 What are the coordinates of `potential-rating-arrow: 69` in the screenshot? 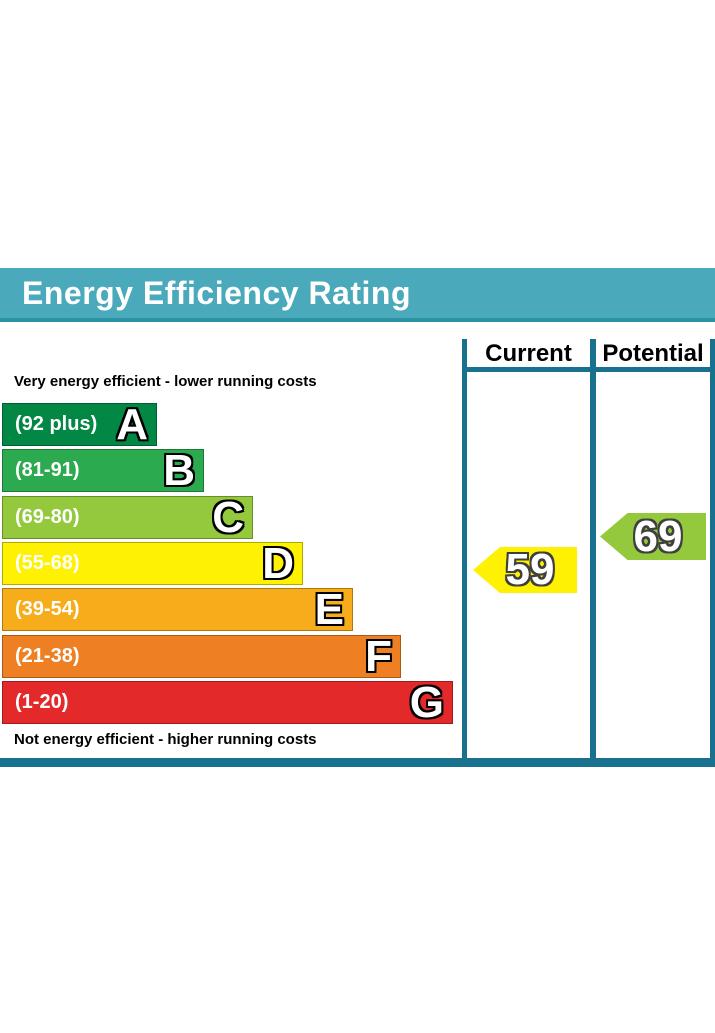 It's located at (653, 536).